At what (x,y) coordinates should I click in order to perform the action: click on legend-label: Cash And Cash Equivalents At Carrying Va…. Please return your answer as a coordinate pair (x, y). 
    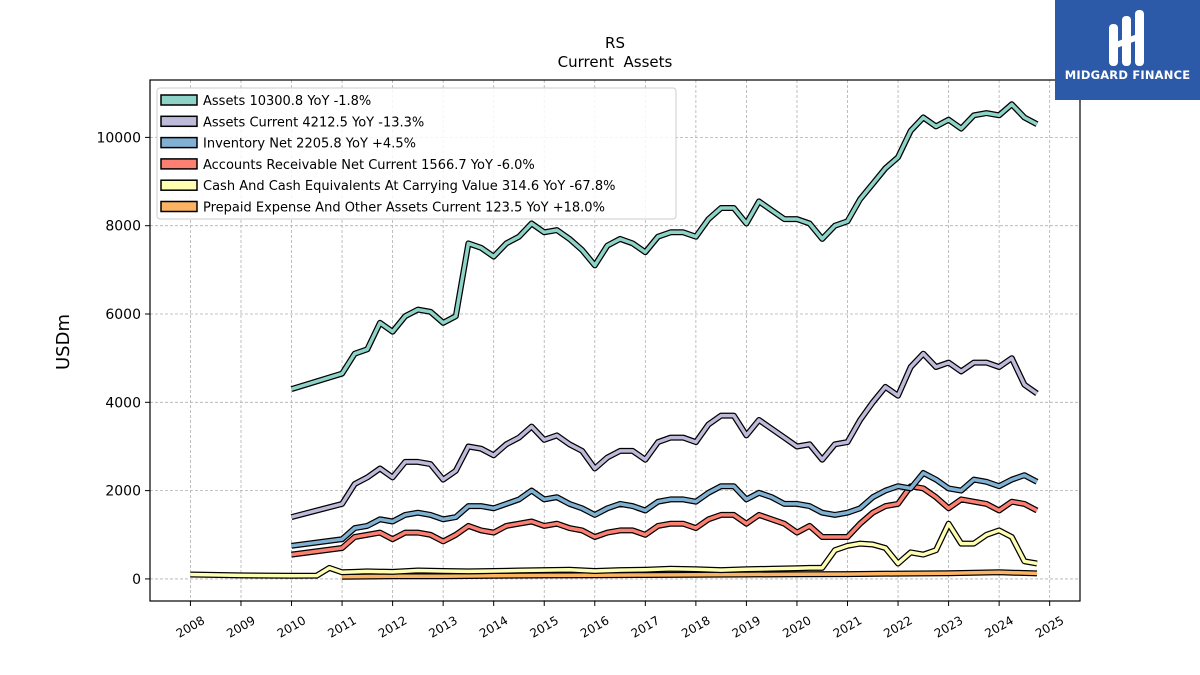
    Looking at the image, I should click on (409, 186).